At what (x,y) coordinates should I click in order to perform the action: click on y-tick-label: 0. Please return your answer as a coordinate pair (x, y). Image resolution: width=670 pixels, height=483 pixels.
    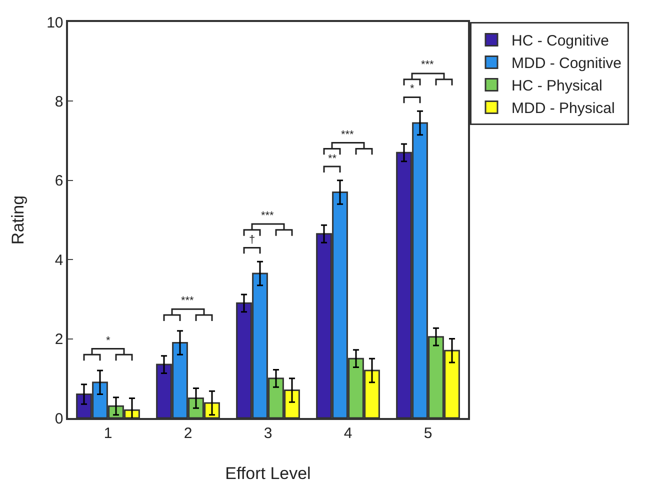
    Looking at the image, I should click on (59, 419).